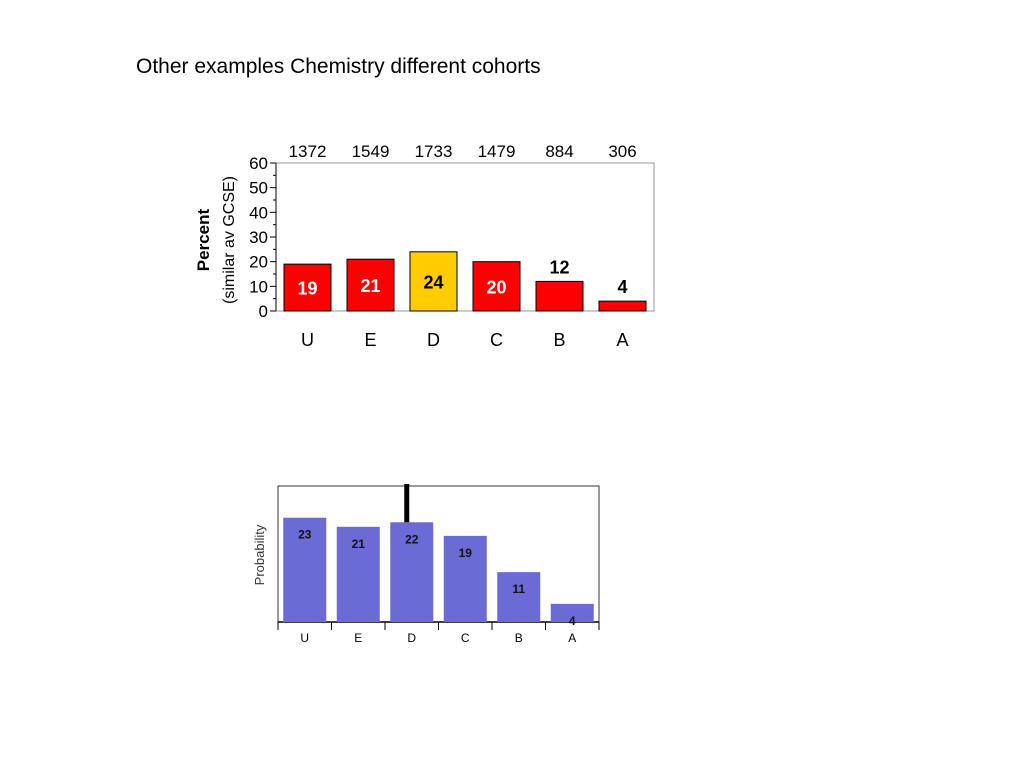  Describe the element at coordinates (572, 621) in the screenshot. I see `bar2-value-label: 4` at that location.